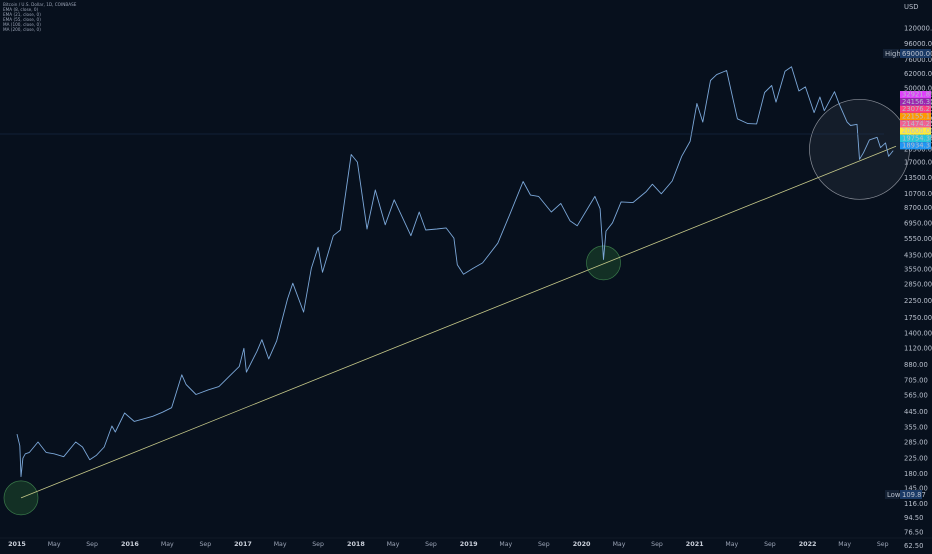 This screenshot has width=932, height=554. Describe the element at coordinates (17, 544) in the screenshot. I see `time-tick-year: 2015` at that location.